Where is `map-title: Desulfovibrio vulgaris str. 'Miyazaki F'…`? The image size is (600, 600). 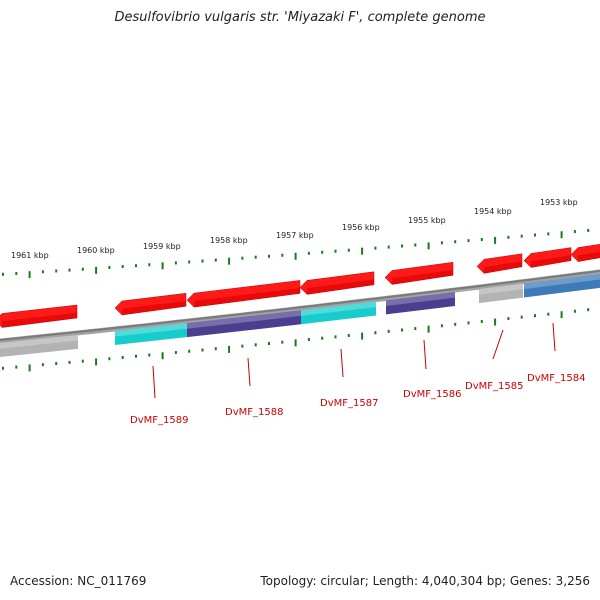
map-title: Desulfovibrio vulgaris str. 'Miyazaki F'… is located at coordinates (300, 17).